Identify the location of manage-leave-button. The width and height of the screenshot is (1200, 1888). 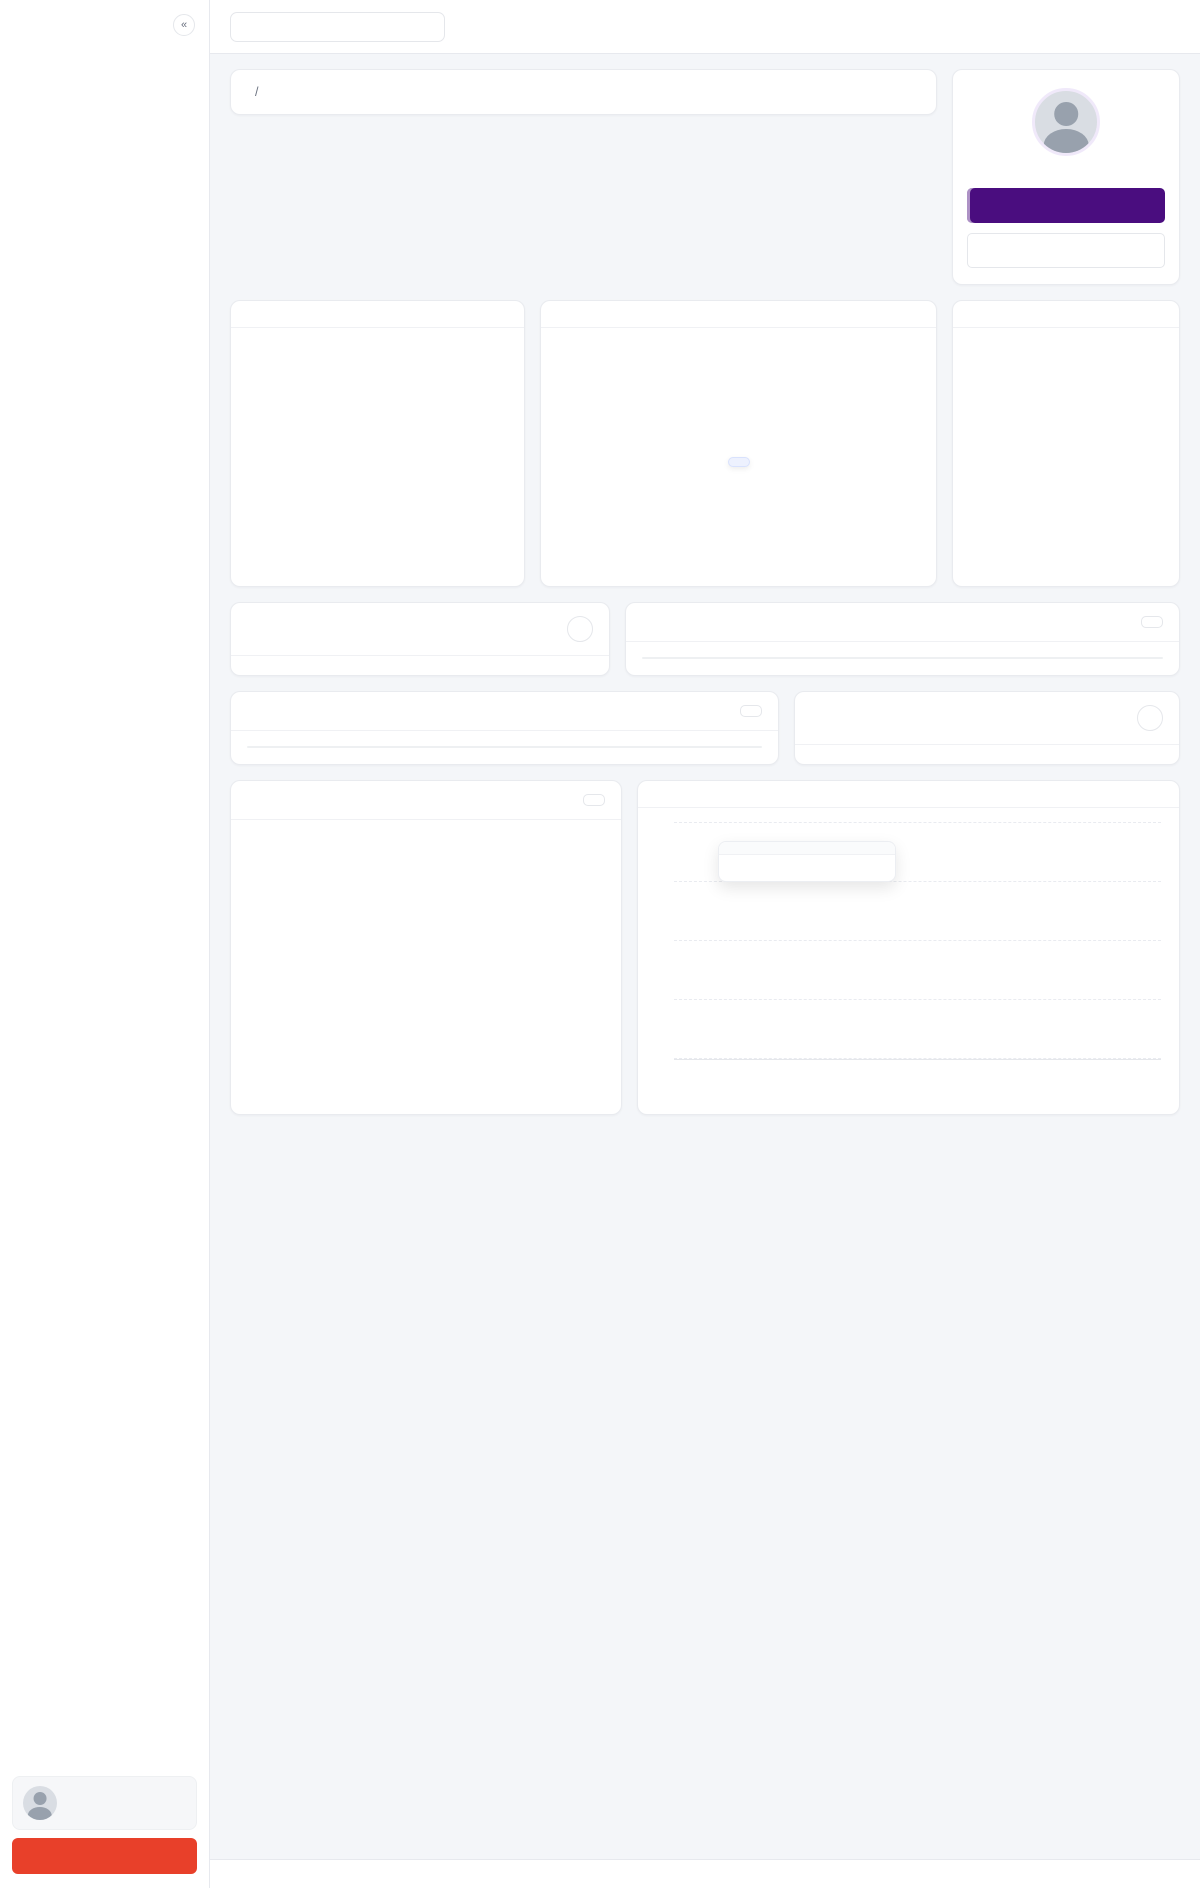
(750, 711).